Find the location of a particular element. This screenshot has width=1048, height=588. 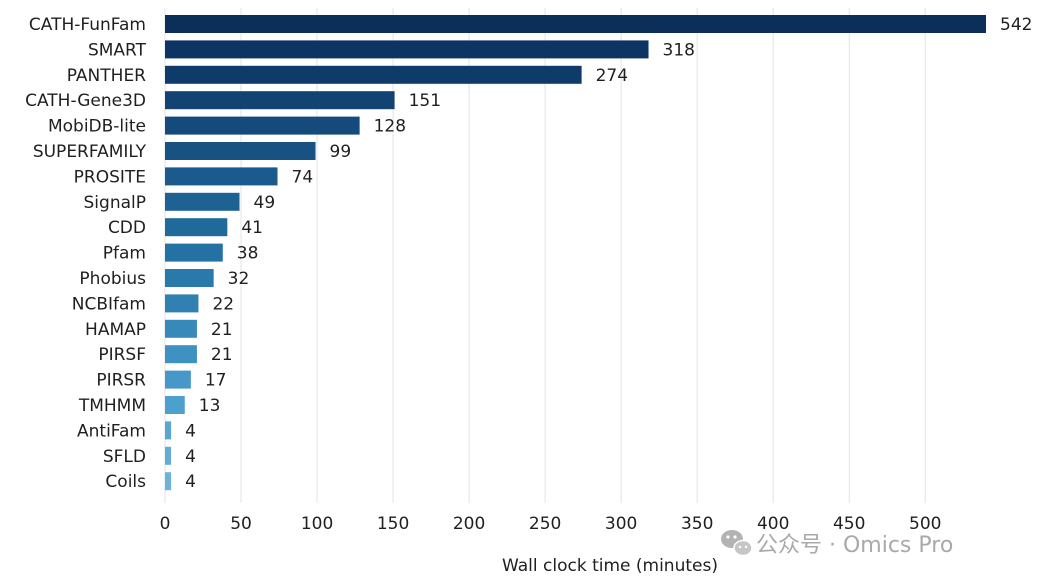

category-label: TMHMM is located at coordinates (112, 406).